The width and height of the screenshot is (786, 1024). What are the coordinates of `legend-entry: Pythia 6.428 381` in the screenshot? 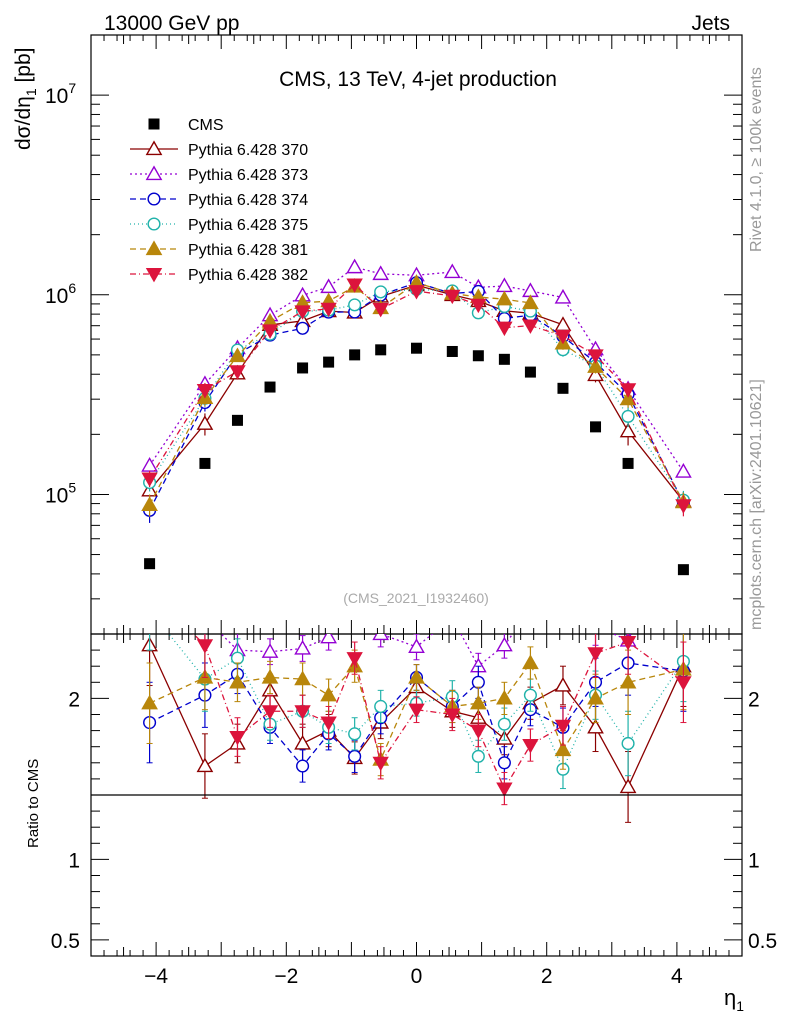 It's located at (219, 249).